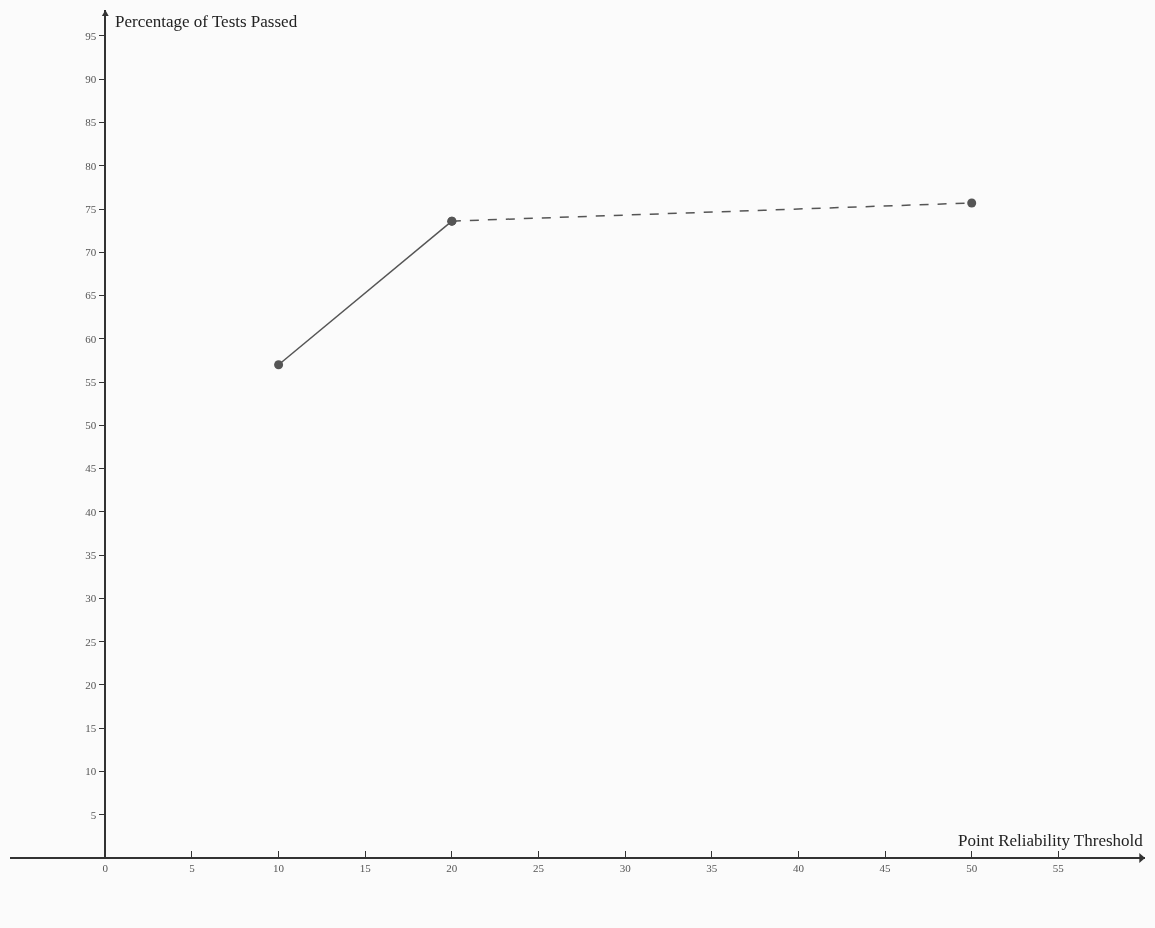  What do you see at coordinates (91, 252) in the screenshot?
I see `y-tick-label: 70` at bounding box center [91, 252].